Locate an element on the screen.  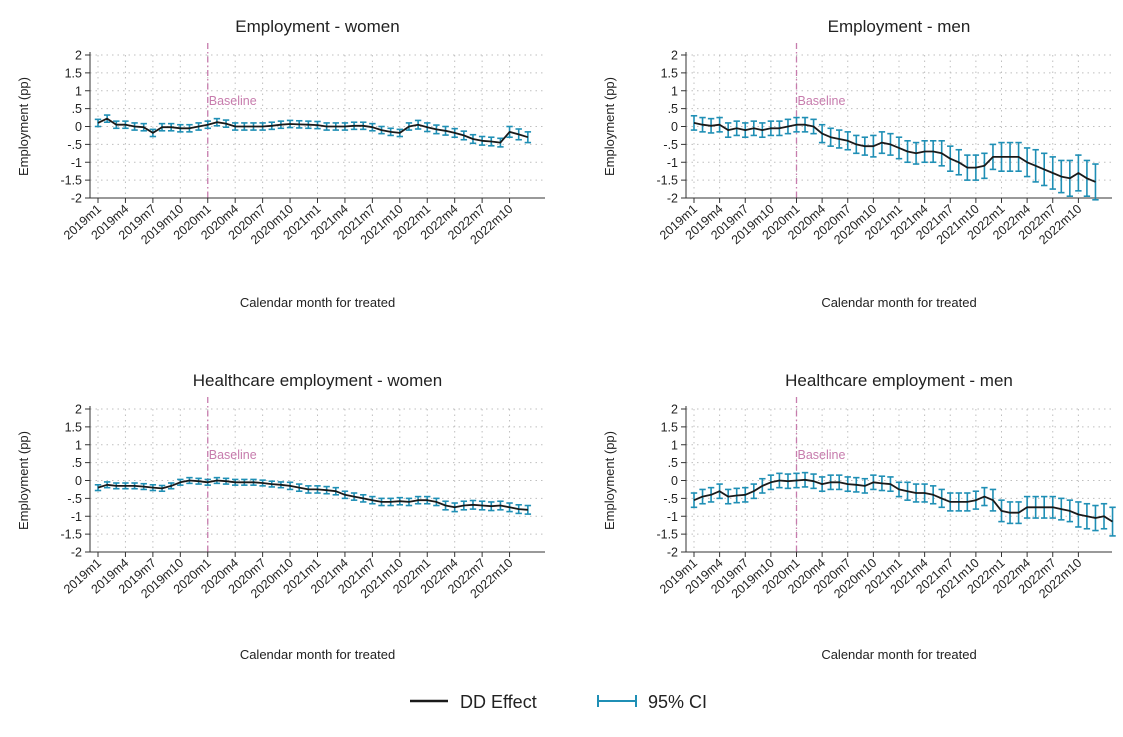
legend-ci-swatch is located at coordinates (617, 701).